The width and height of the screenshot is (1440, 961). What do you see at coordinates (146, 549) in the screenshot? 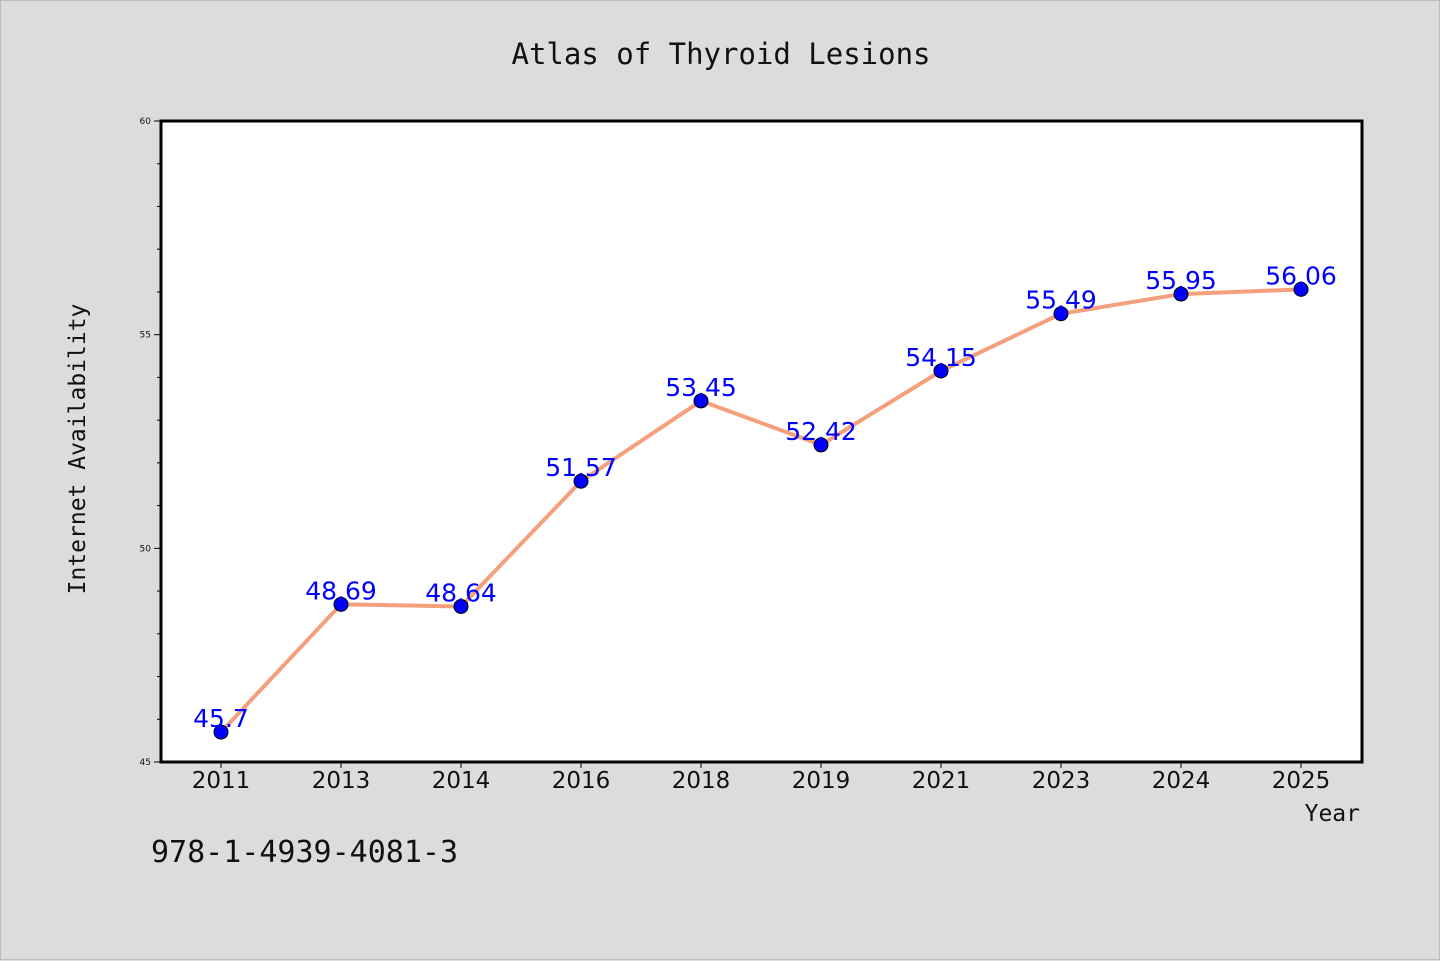
I see `y-tick-label: 50` at bounding box center [146, 549].